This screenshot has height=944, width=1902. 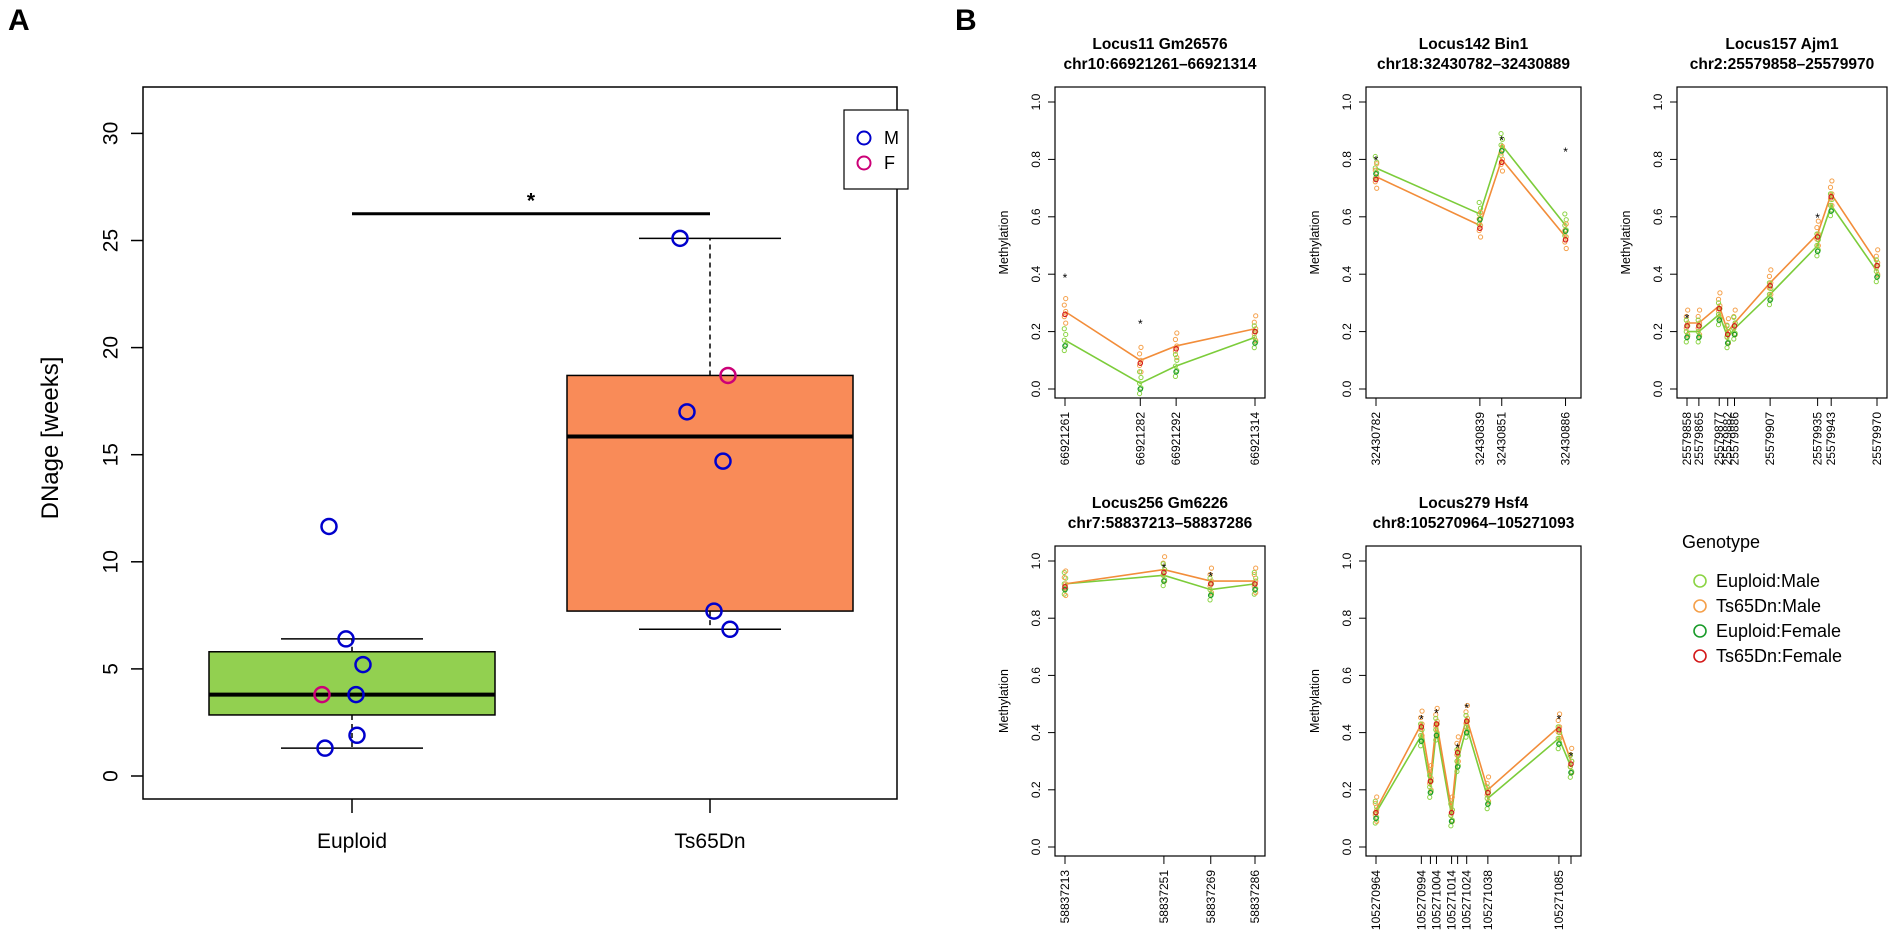 I want to click on y-tick-label: 30, so click(x=111, y=133).